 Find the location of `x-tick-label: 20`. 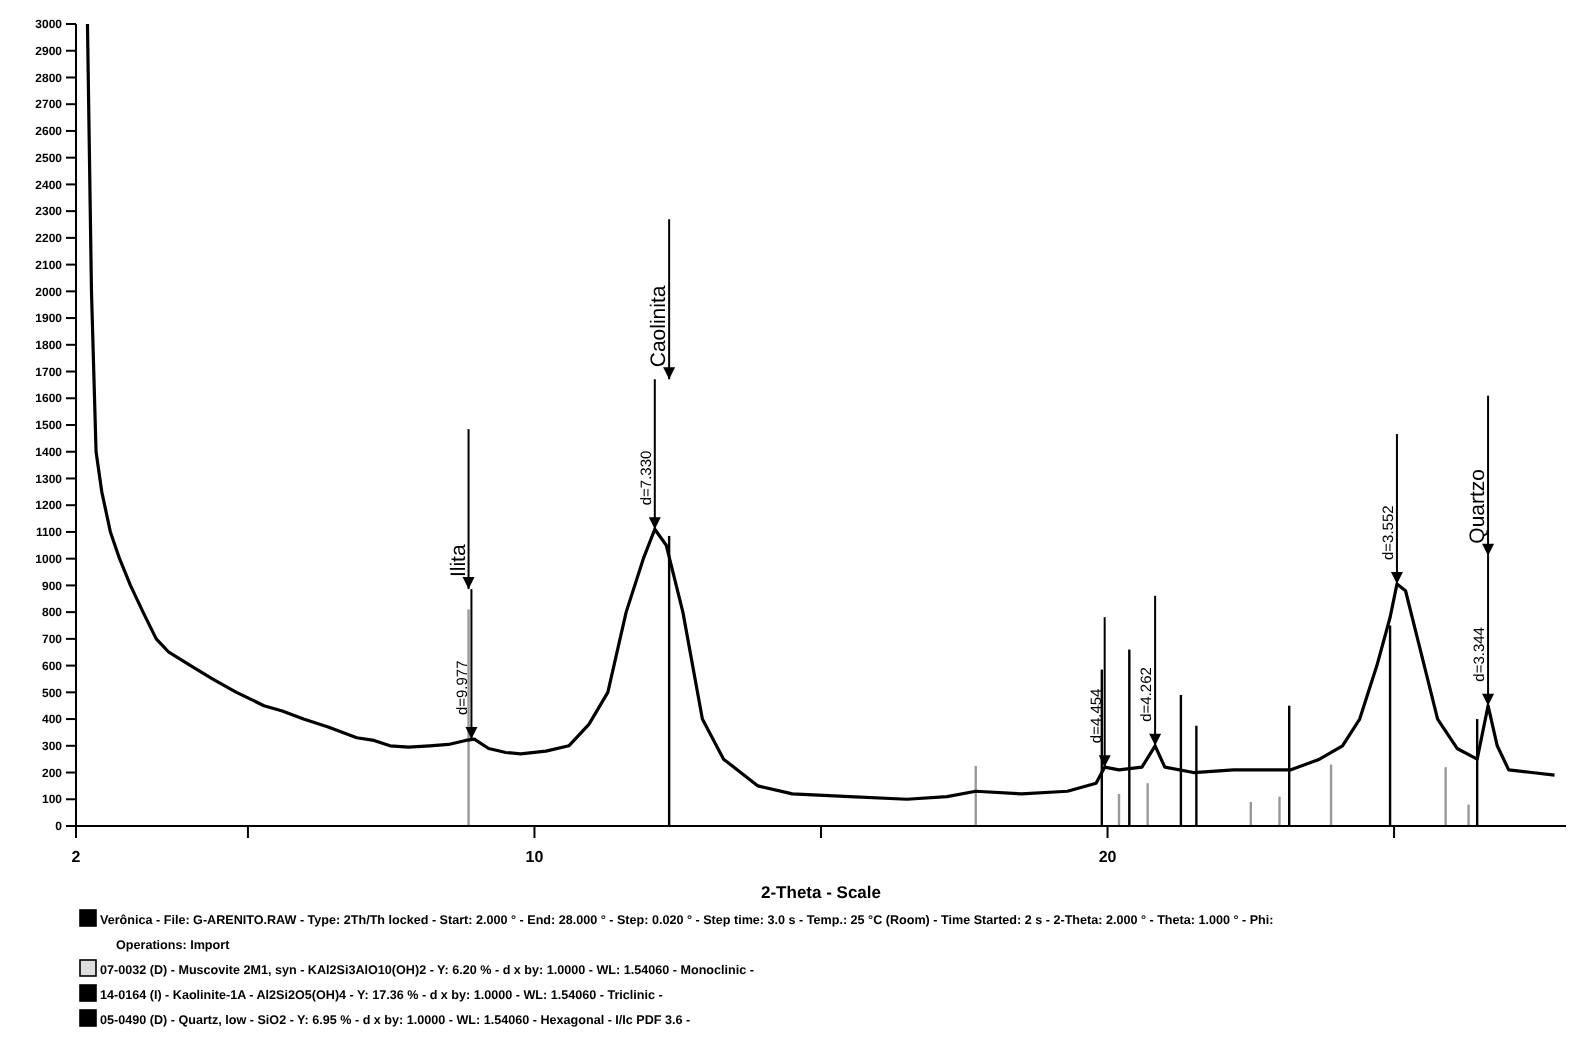

x-tick-label: 20 is located at coordinates (1108, 857).